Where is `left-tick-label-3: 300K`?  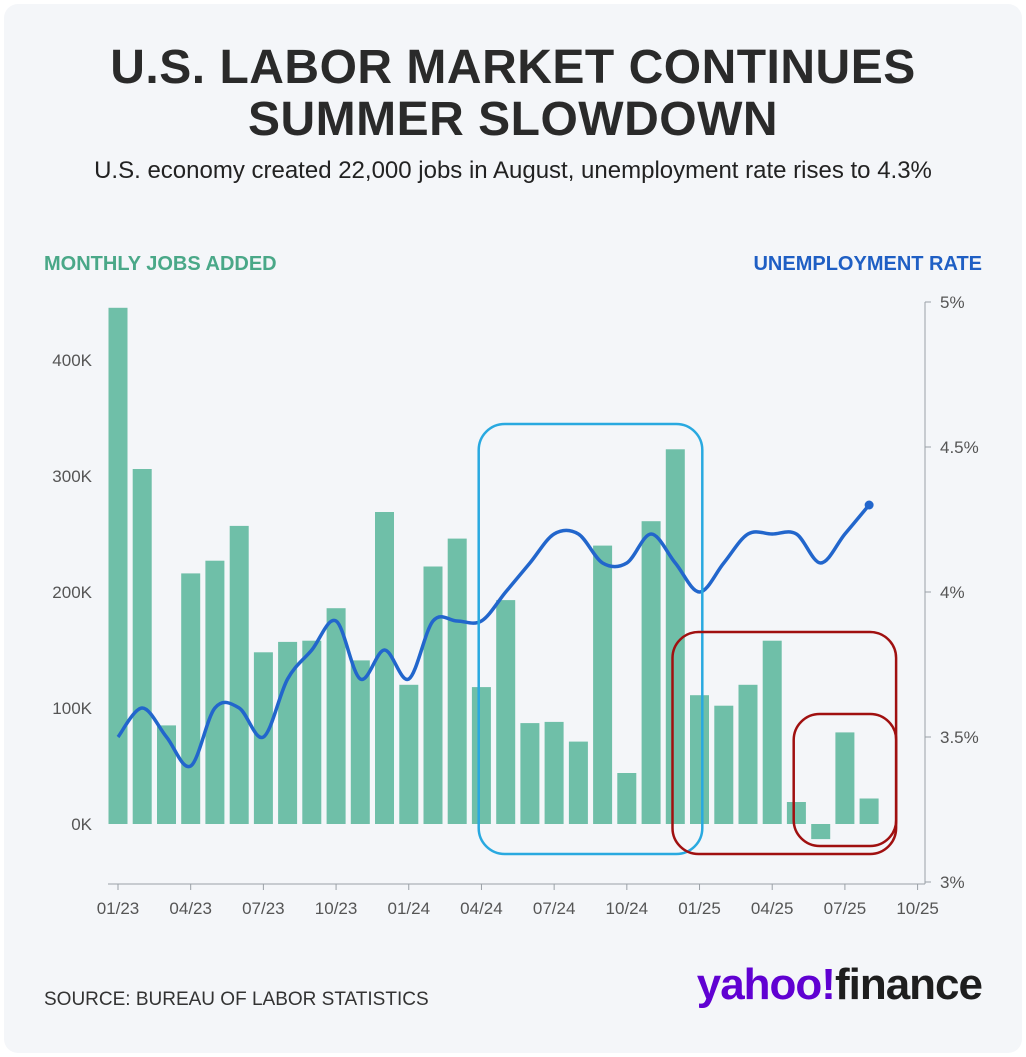 left-tick-label-3: 300K is located at coordinates (72, 476).